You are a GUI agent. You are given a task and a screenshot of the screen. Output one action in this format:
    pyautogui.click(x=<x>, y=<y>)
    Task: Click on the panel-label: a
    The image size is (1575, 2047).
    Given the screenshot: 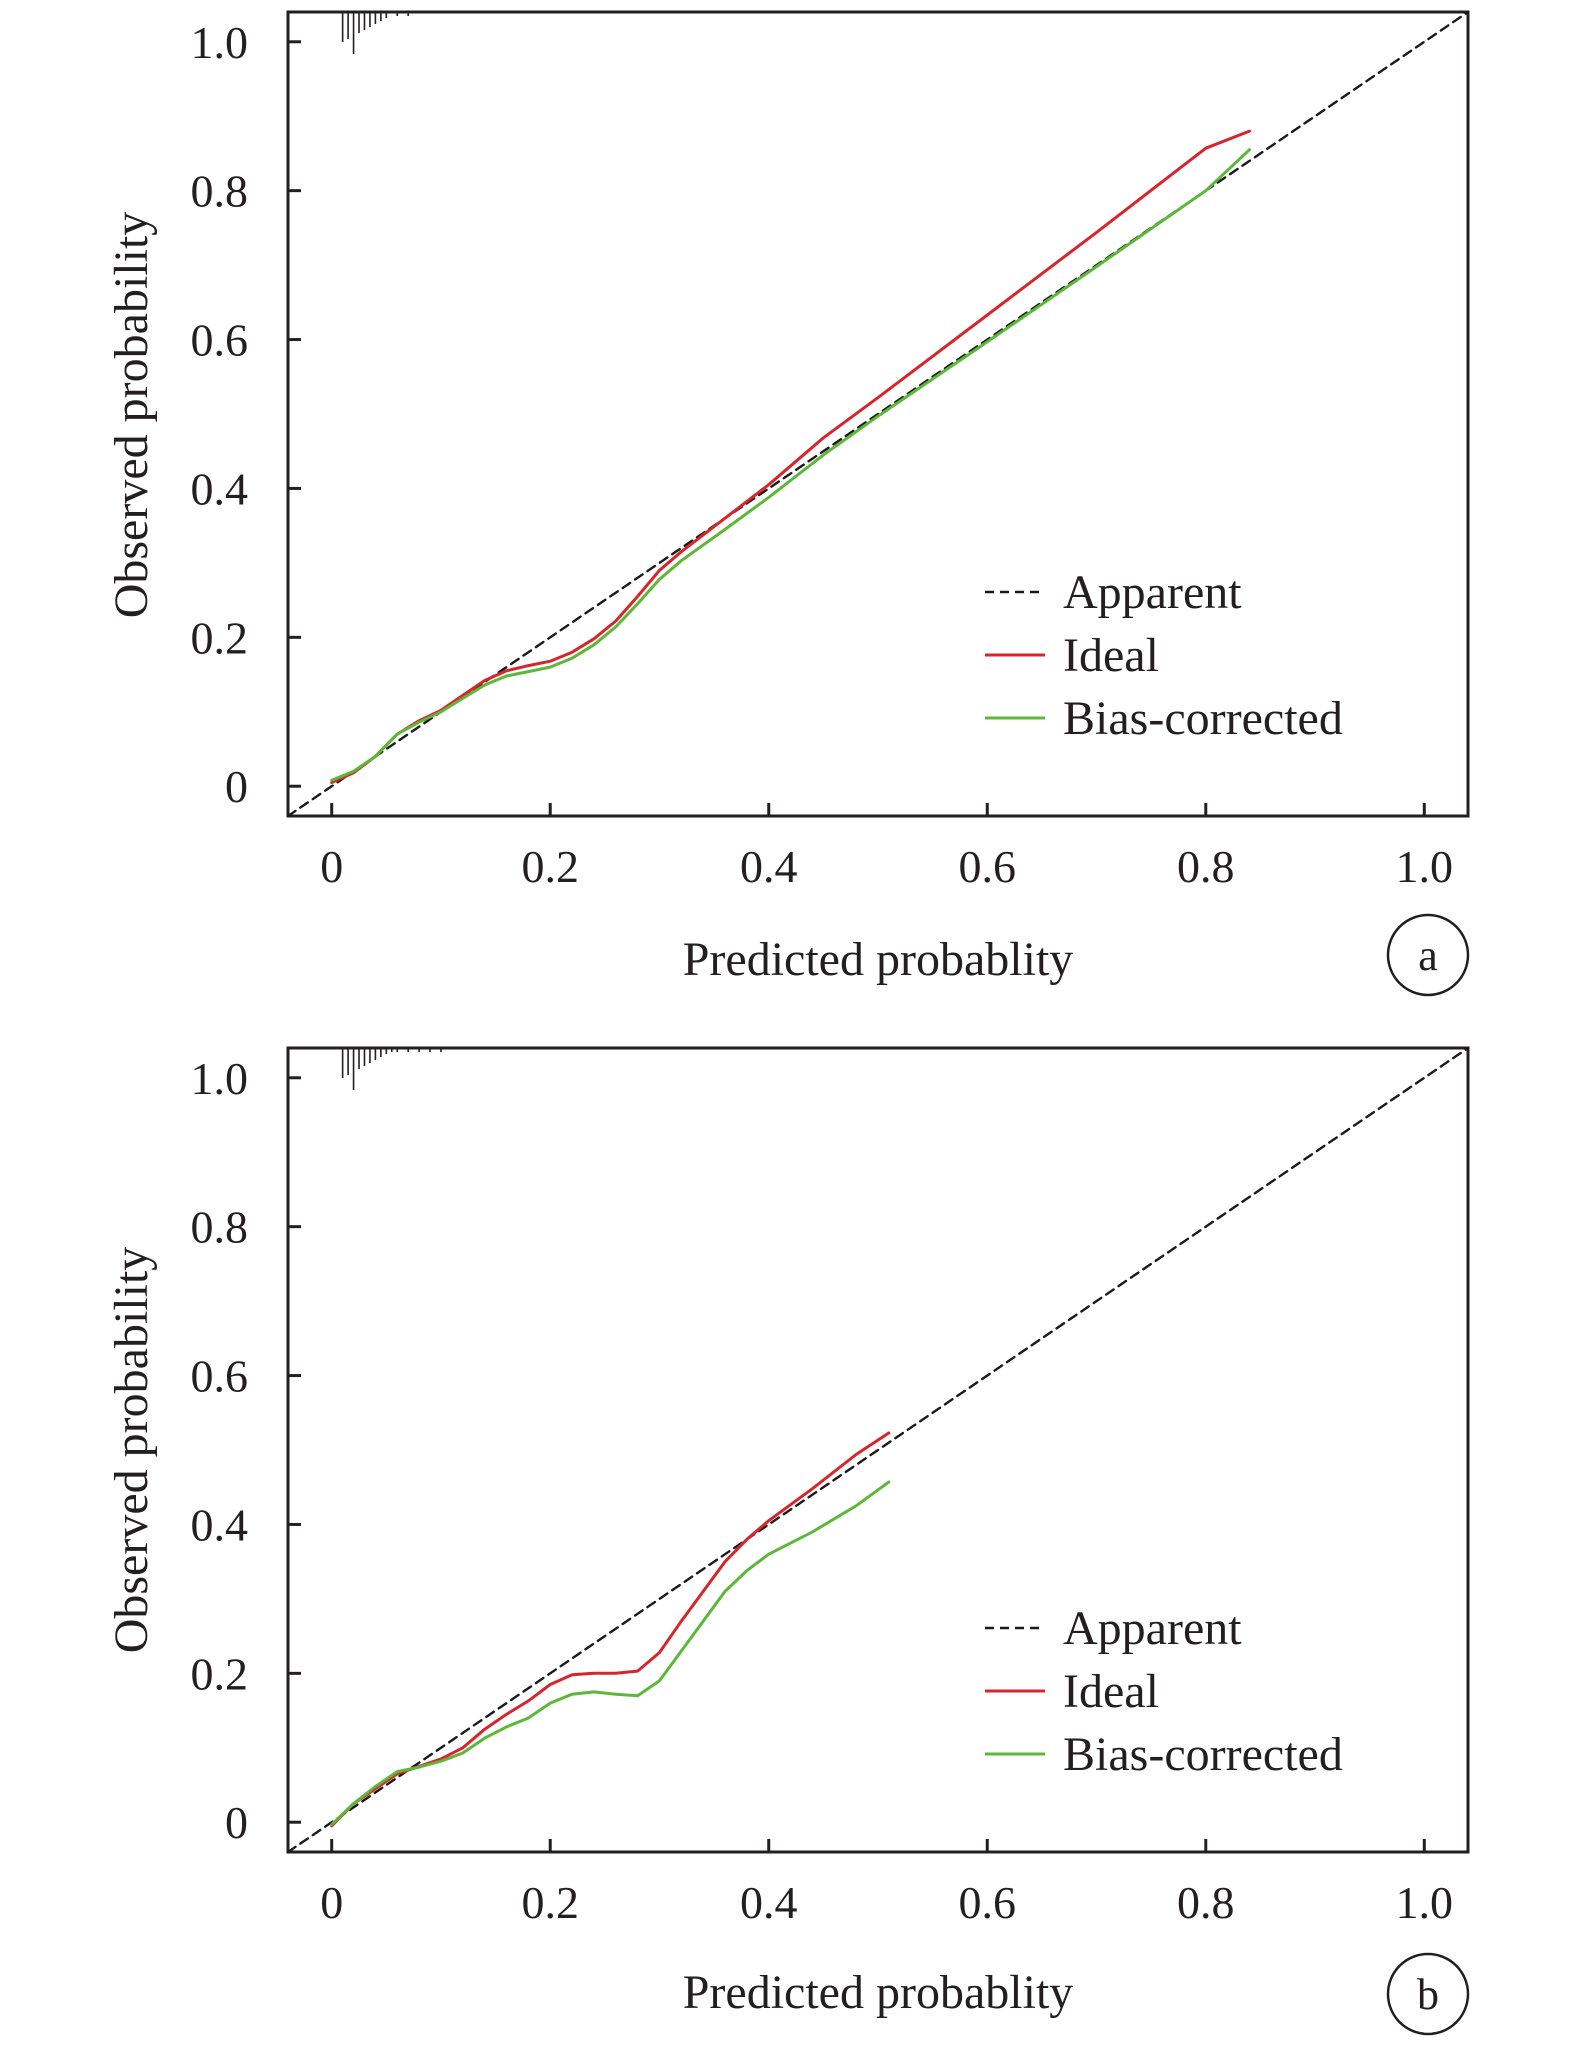 What is the action you would take?
    pyautogui.click(x=1428, y=955)
    